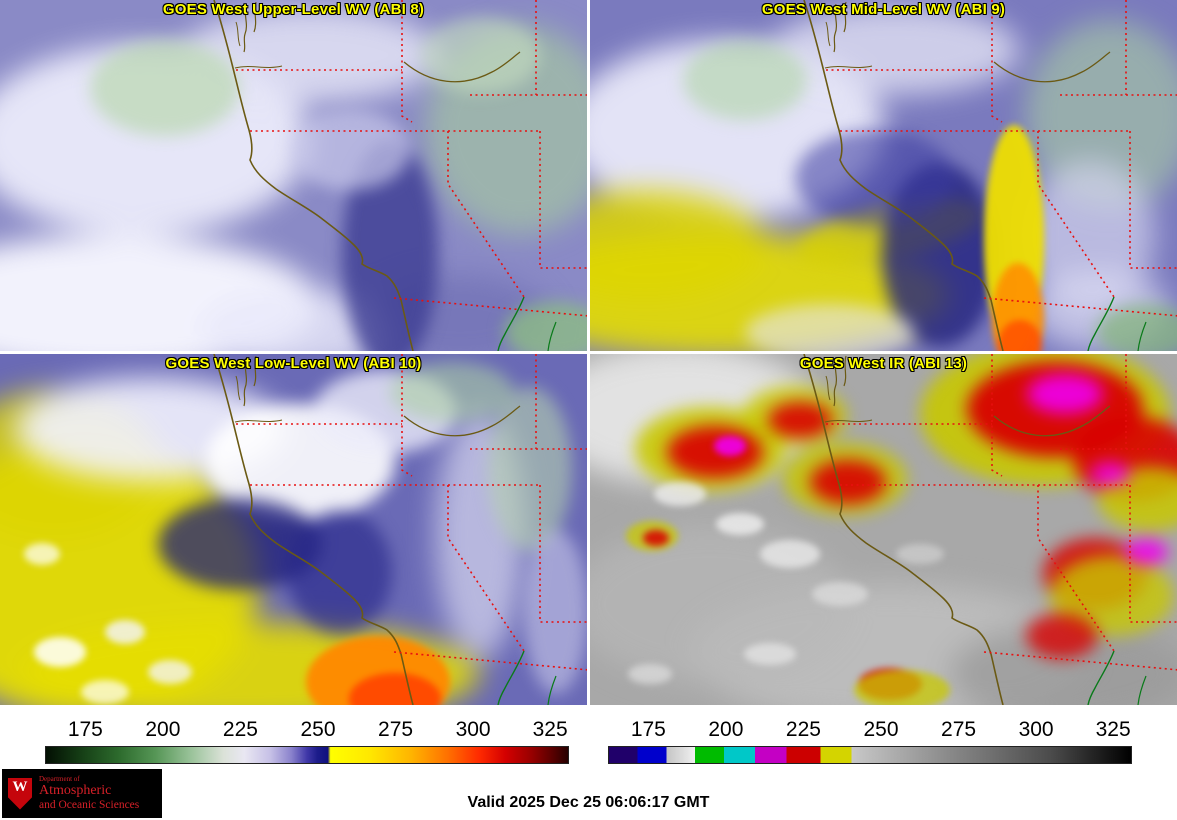 The height and width of the screenshot is (820, 1177). I want to click on logo-line-oceanic: and Oceanic Sciences, so click(89, 804).